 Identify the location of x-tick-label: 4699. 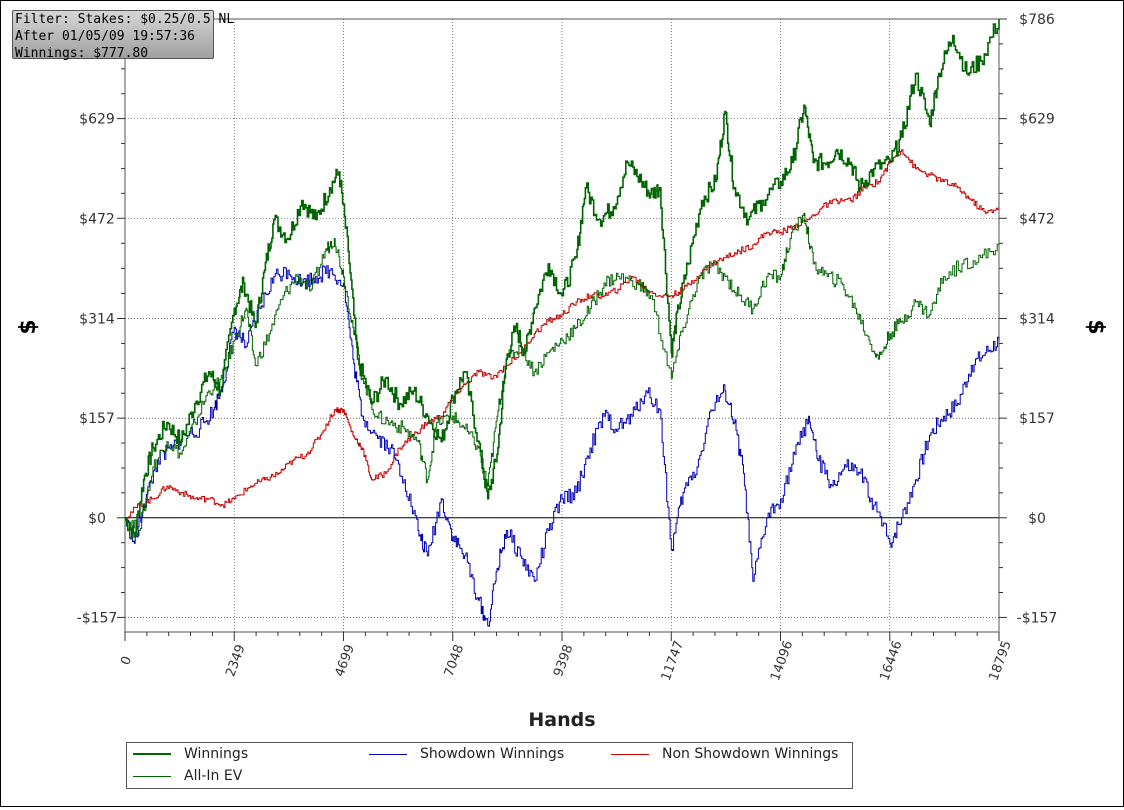
(345, 661).